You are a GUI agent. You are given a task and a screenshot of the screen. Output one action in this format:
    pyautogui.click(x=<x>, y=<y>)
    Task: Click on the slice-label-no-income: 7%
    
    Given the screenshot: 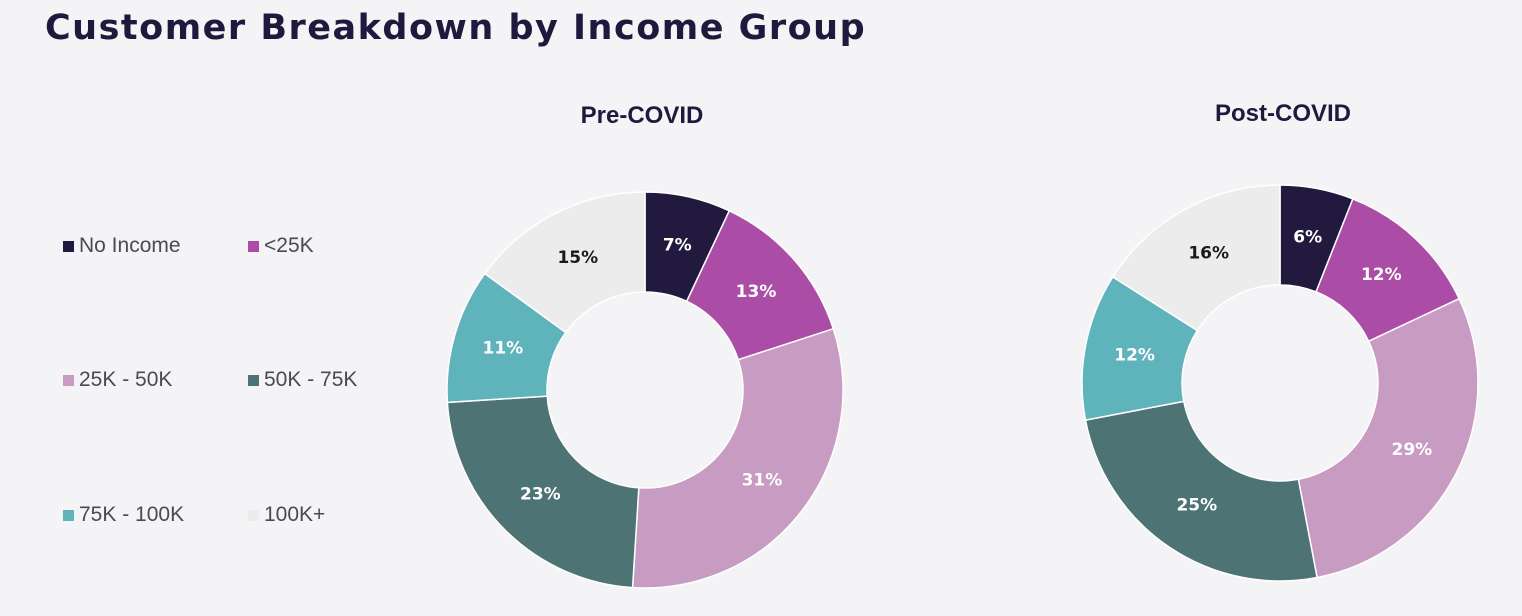 What is the action you would take?
    pyautogui.click(x=677, y=246)
    